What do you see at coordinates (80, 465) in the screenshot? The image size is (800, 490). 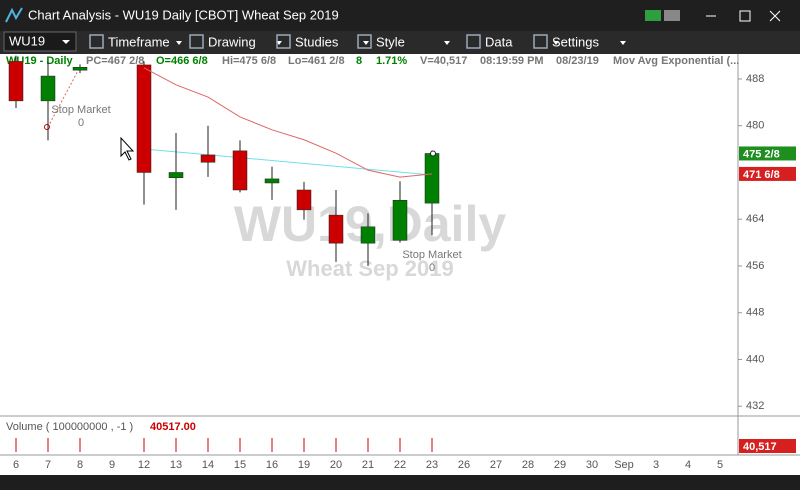 I see `x-tick-label: 8` at bounding box center [80, 465].